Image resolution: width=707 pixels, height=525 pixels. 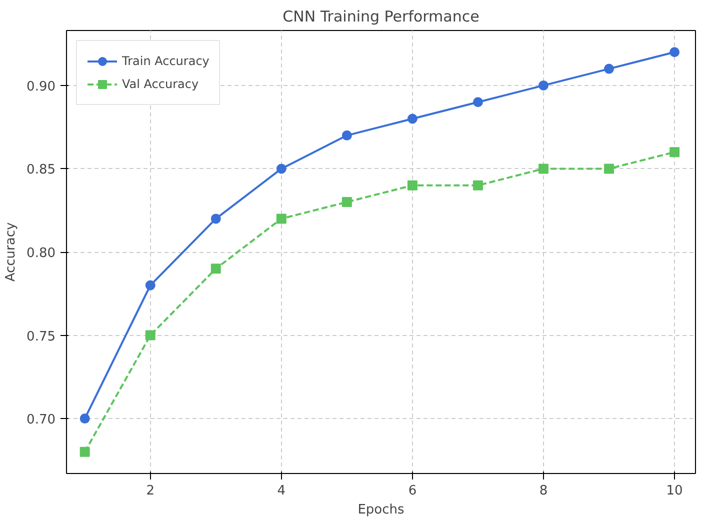 What do you see at coordinates (674, 491) in the screenshot?
I see `x-tick-label: 10` at bounding box center [674, 491].